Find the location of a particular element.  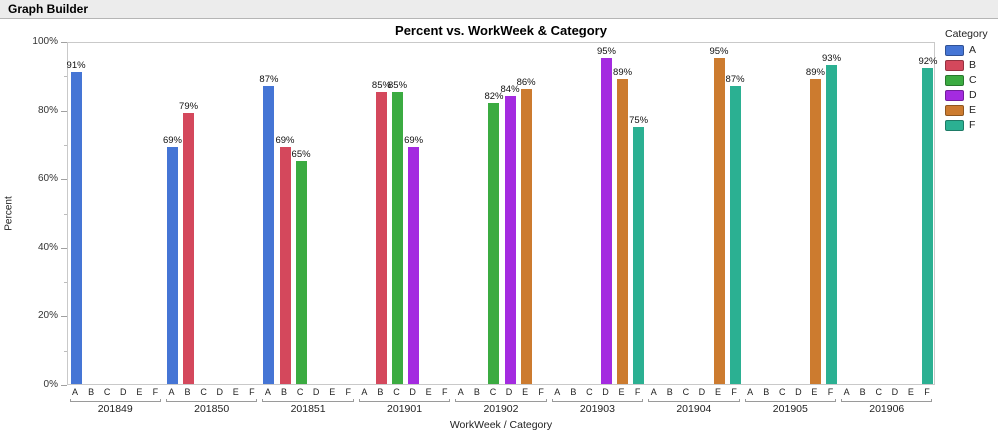

x-letter-201849-E: E is located at coordinates (139, 392).